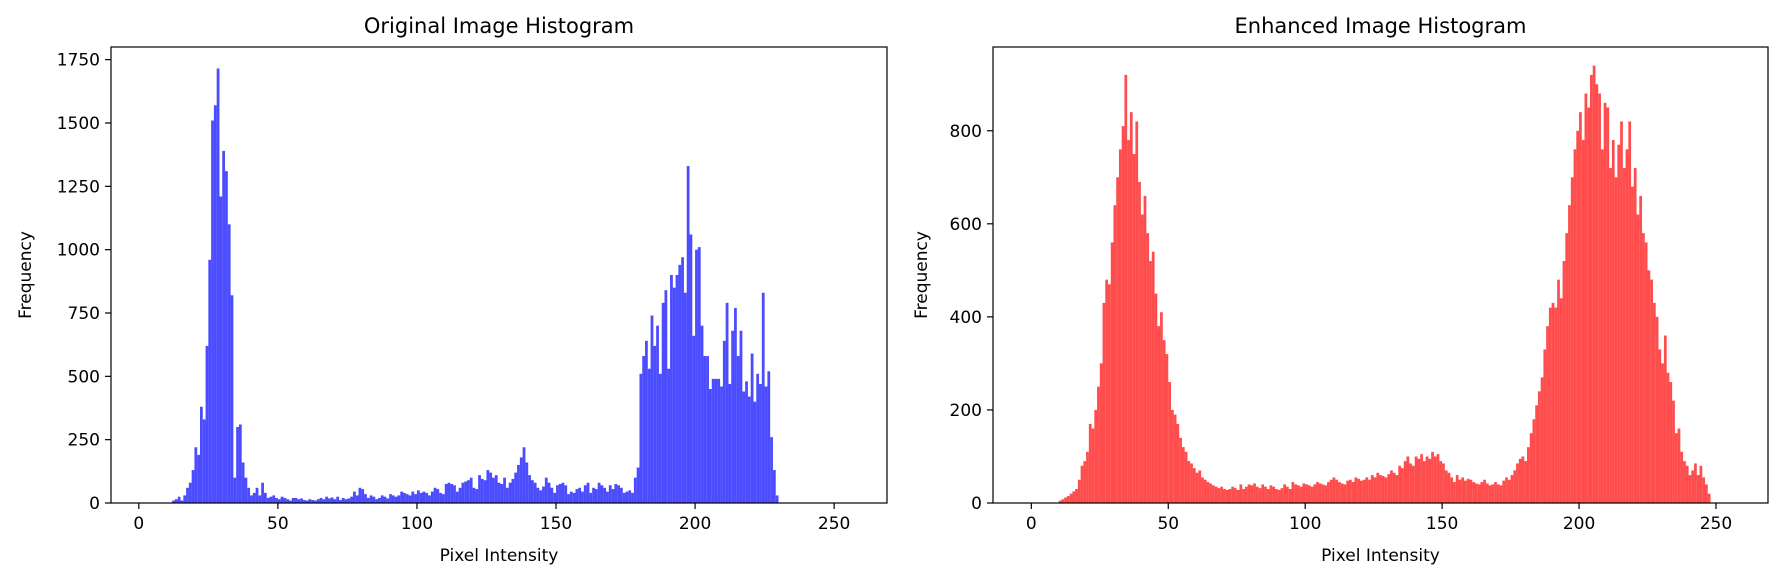 The width and height of the screenshot is (1784, 581). What do you see at coordinates (78, 61) in the screenshot?
I see `original-y-tick-label: 1750` at bounding box center [78, 61].